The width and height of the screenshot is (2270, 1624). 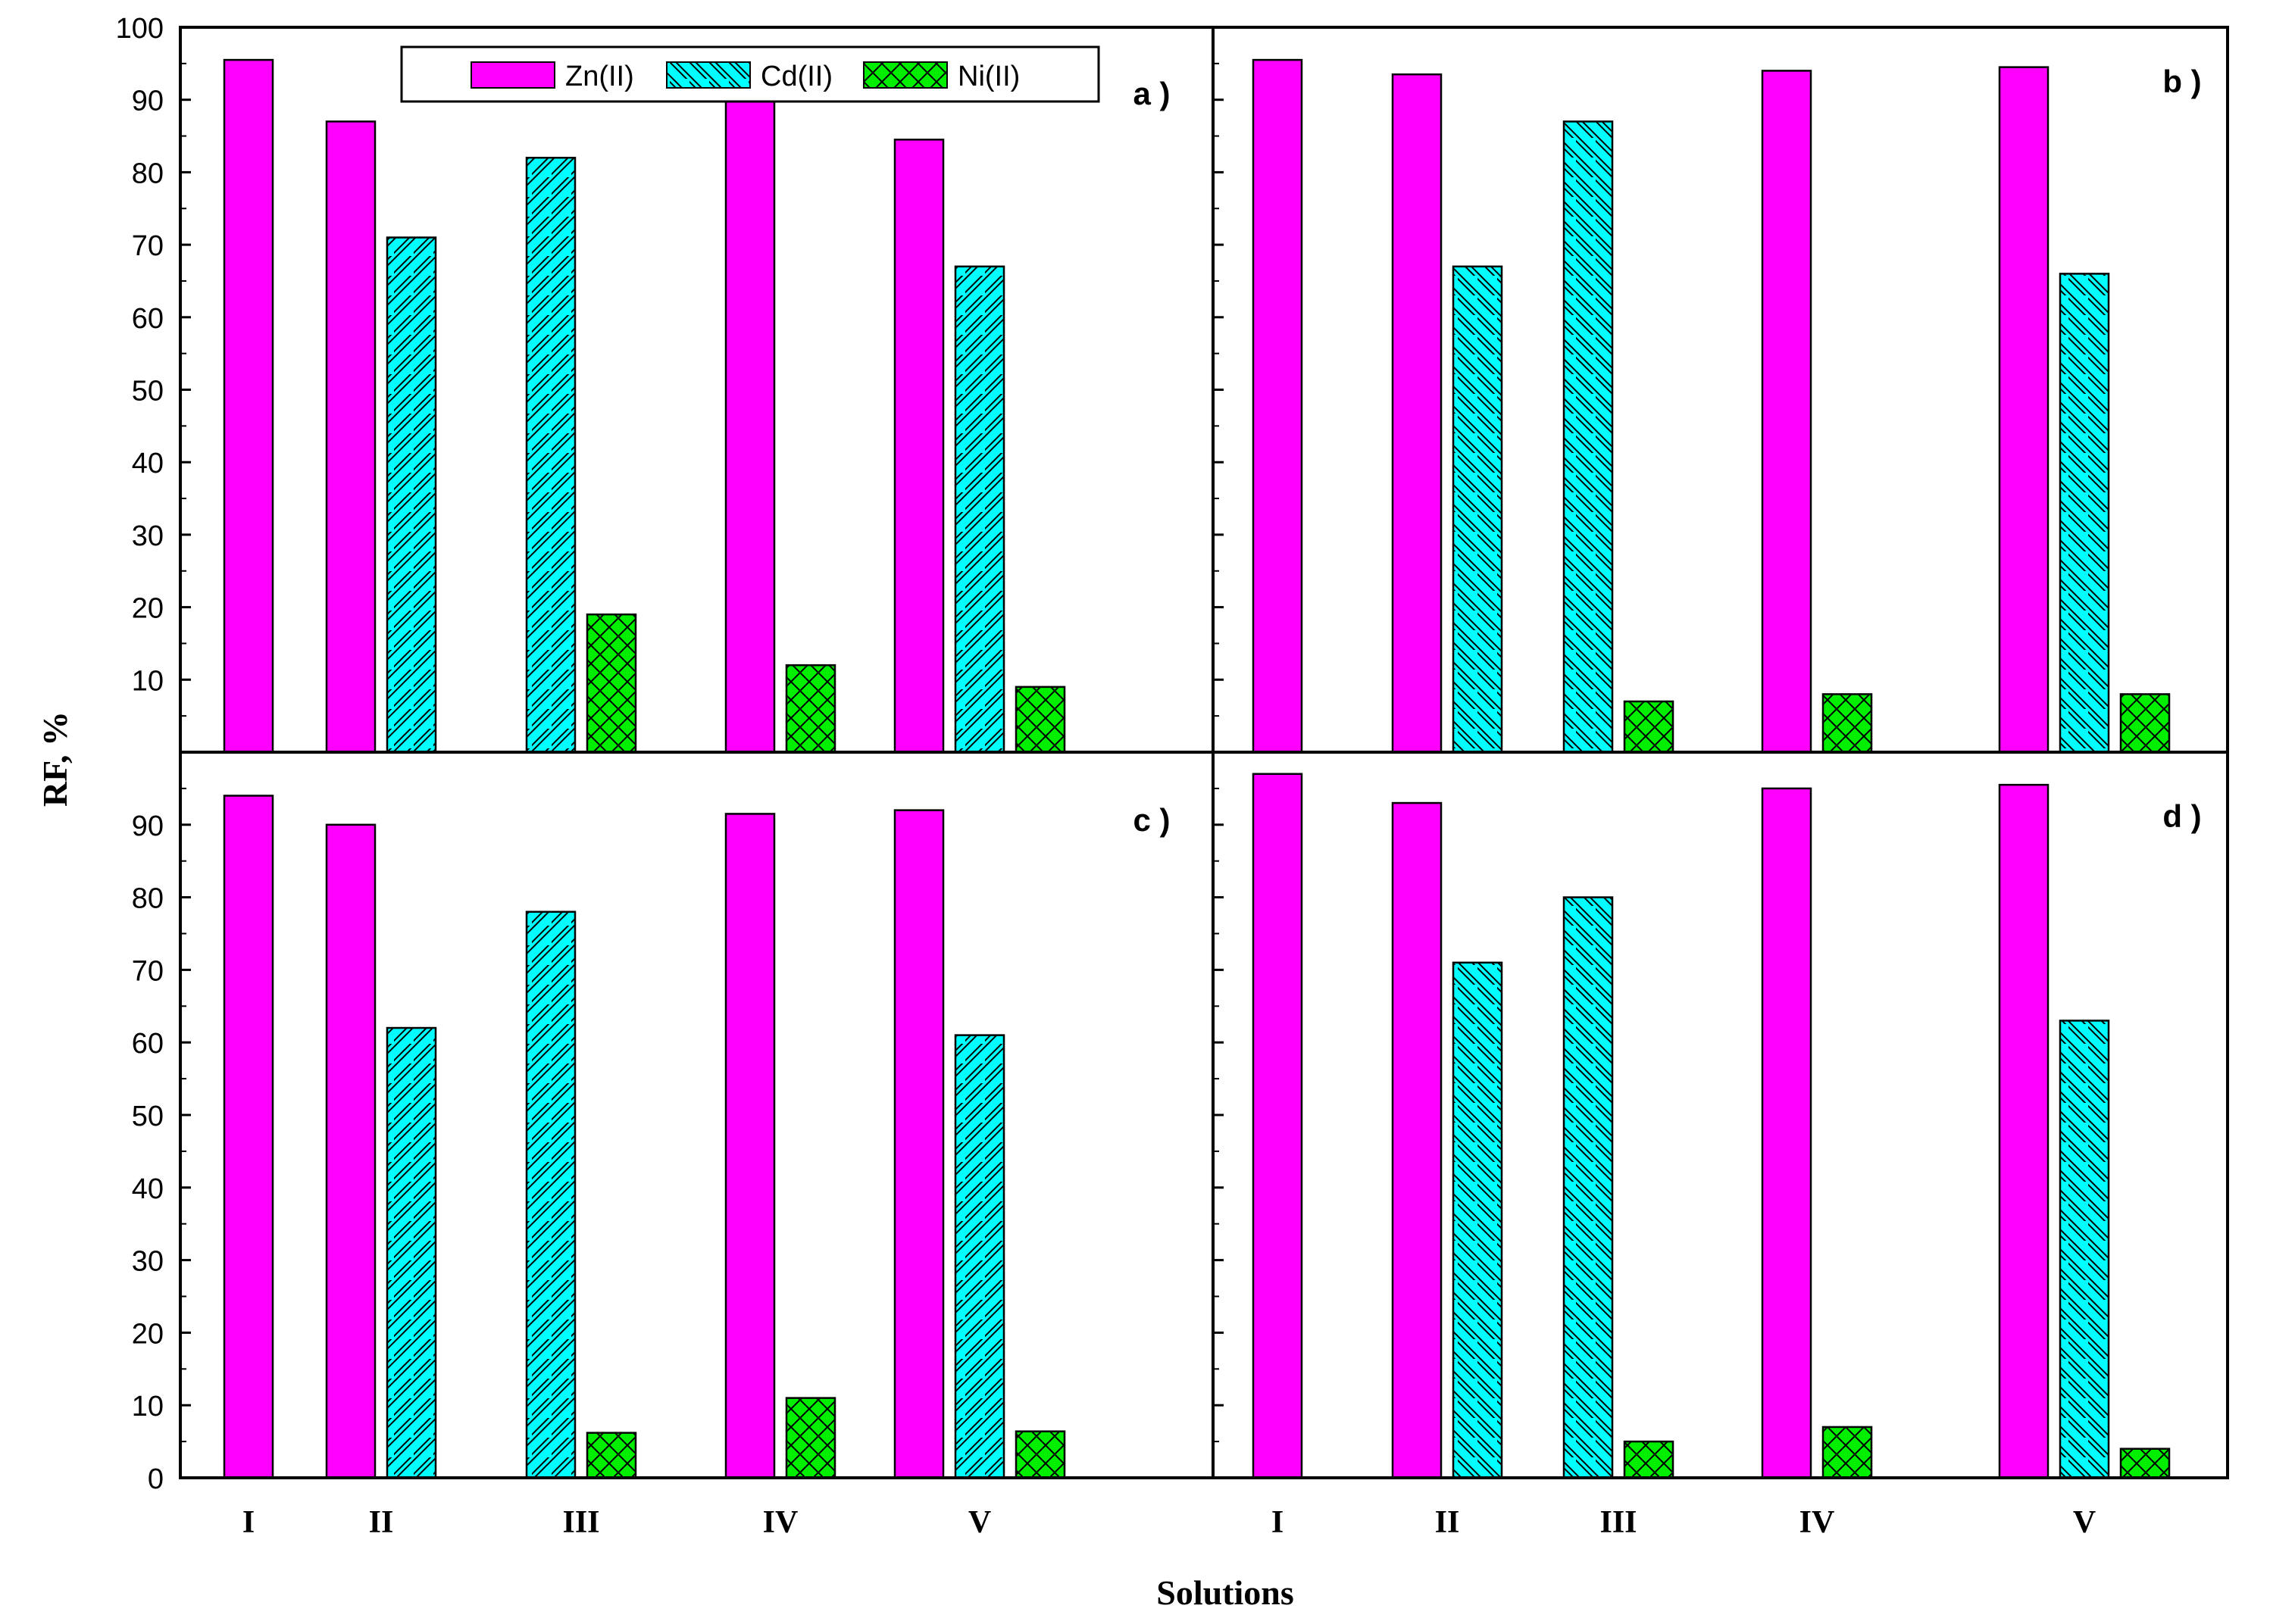 I want to click on legend-label-cd: Cd(II), so click(x=797, y=76).